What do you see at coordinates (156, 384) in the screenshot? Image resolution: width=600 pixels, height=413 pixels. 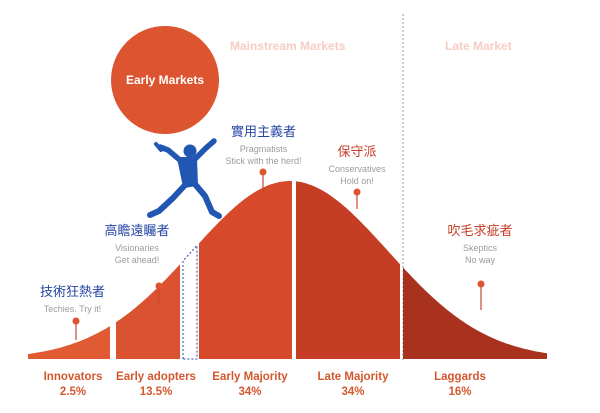 I see `segment-early-adopters-caption: Early adopters 13.5%` at bounding box center [156, 384].